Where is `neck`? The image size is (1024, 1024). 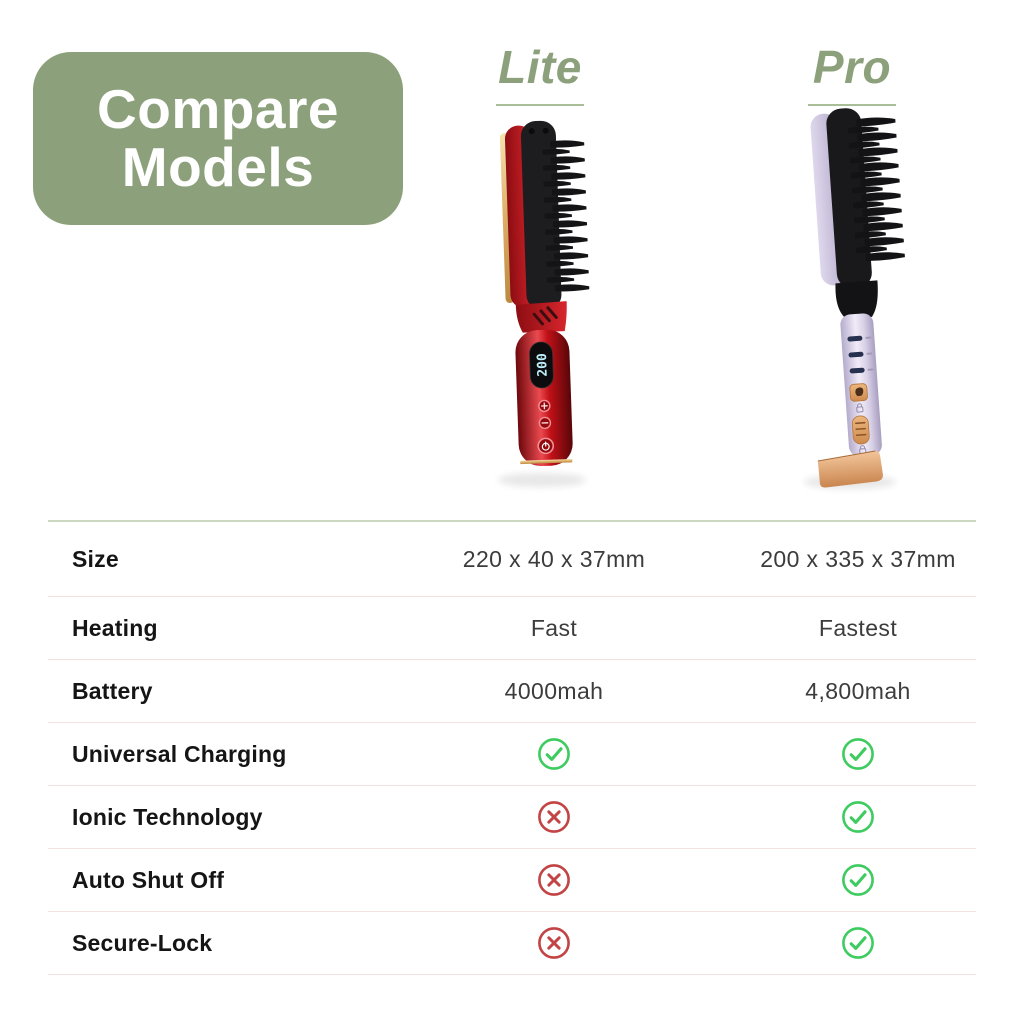
neck is located at coordinates (541, 317).